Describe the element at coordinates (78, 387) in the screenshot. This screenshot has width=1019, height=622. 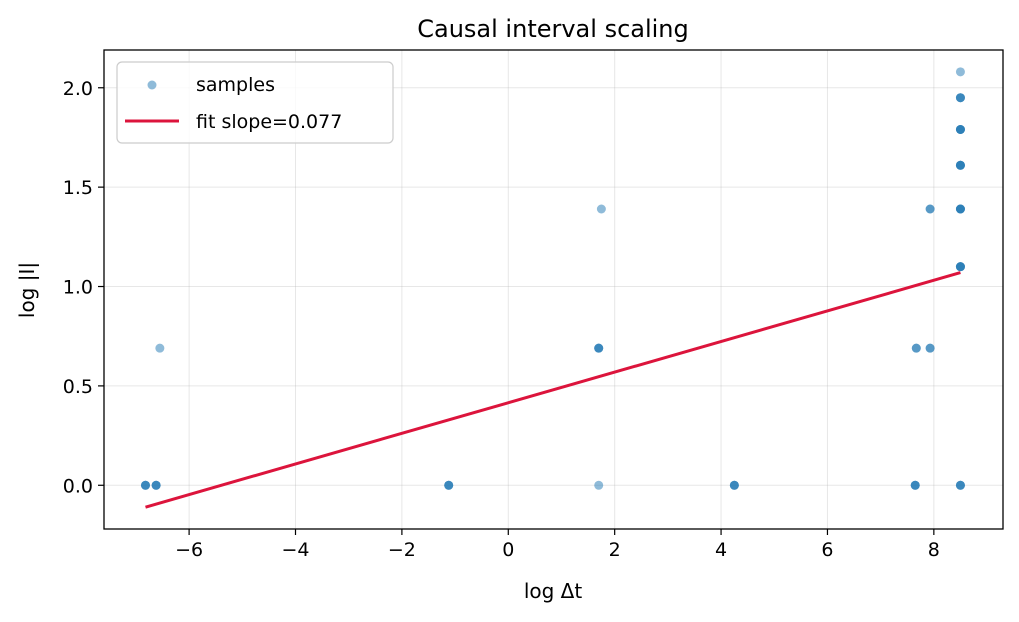
I see `y-tick-label: 0.5` at that location.